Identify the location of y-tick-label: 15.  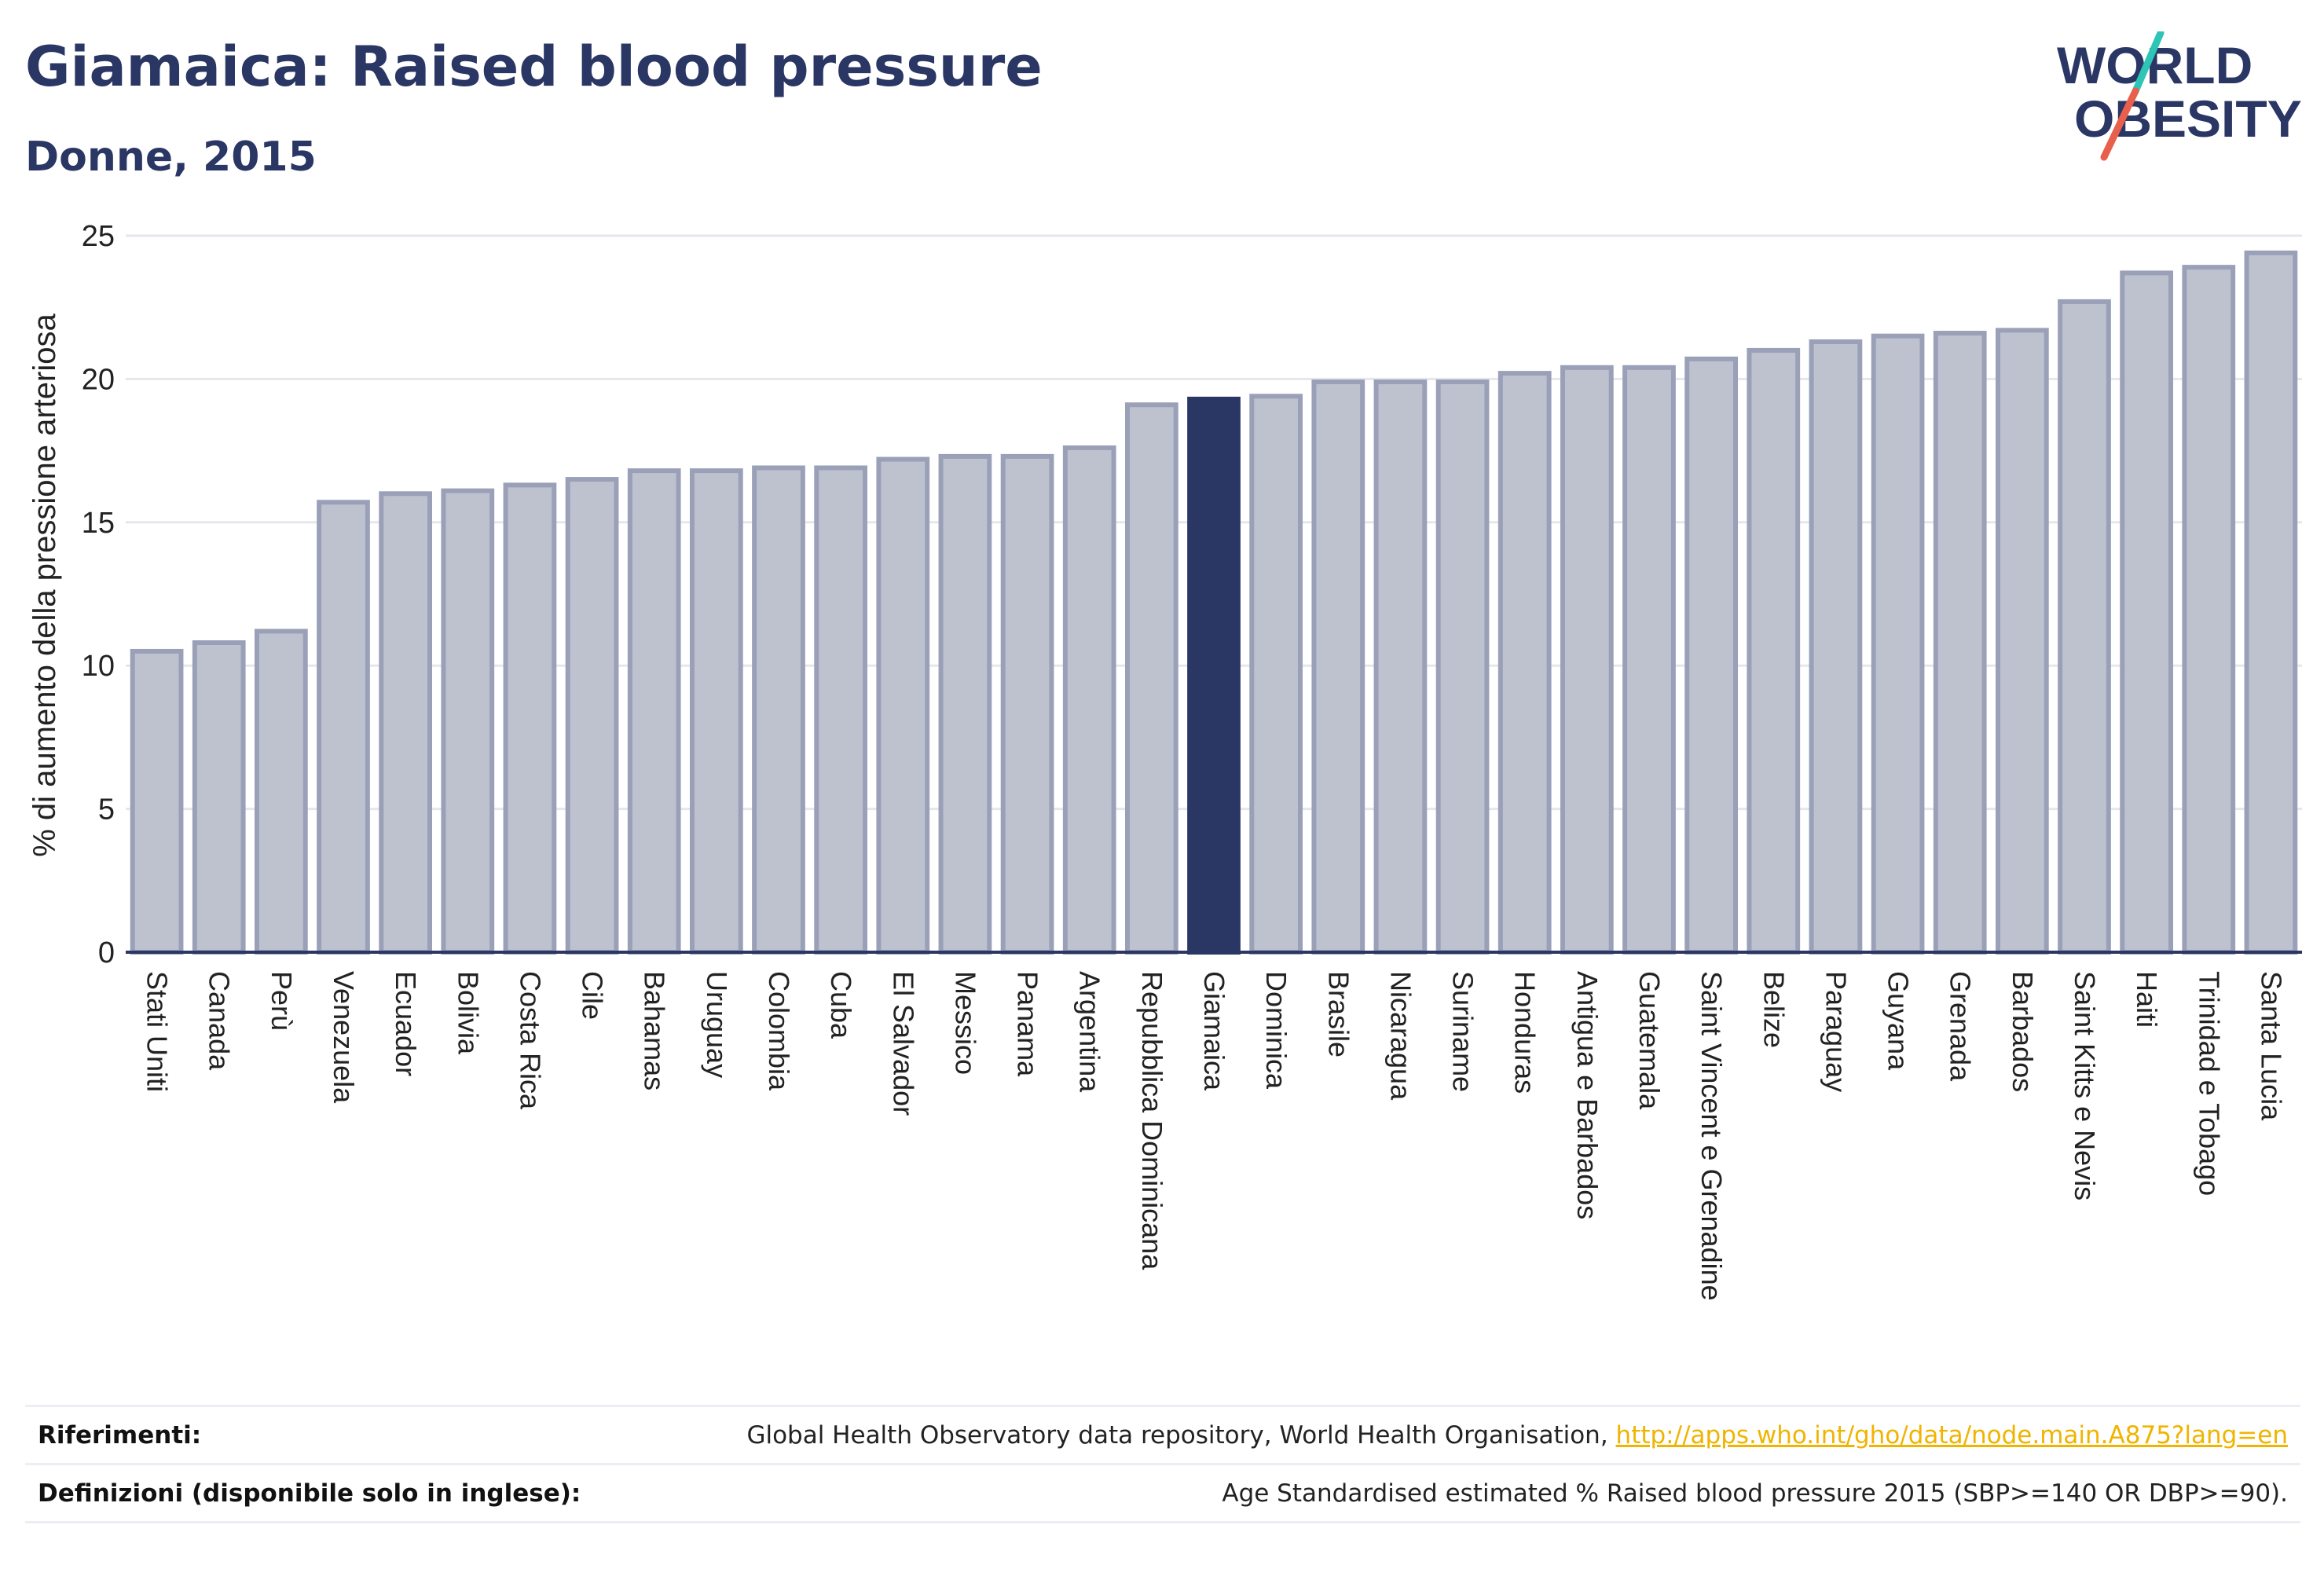
(98, 523).